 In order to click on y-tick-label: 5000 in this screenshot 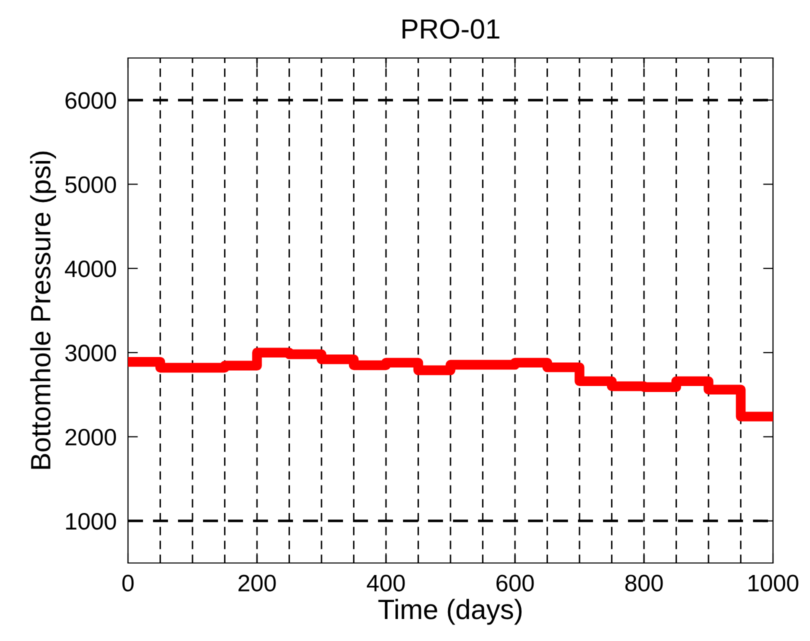, I will do `click(90, 185)`.